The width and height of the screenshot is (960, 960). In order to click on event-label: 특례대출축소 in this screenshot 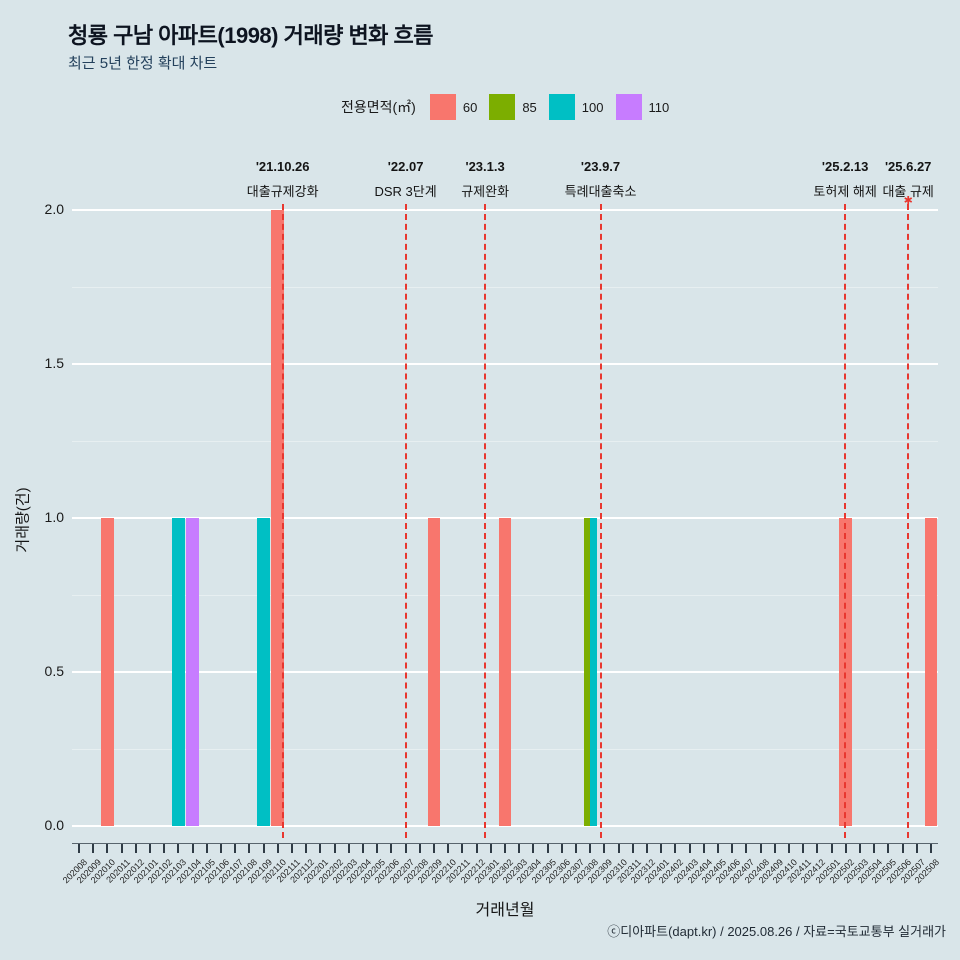, I will do `click(600, 191)`.